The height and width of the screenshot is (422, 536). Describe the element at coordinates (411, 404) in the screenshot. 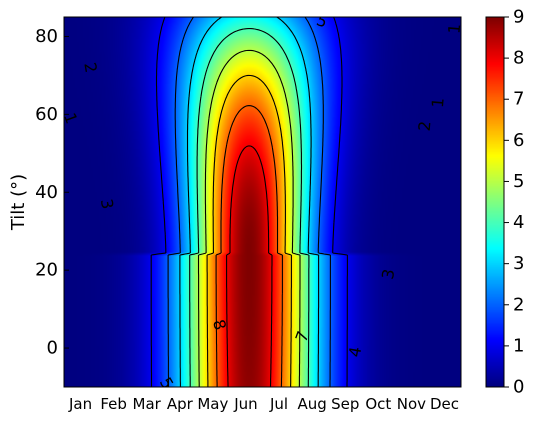

I see `x-tick-label: Nov` at that location.